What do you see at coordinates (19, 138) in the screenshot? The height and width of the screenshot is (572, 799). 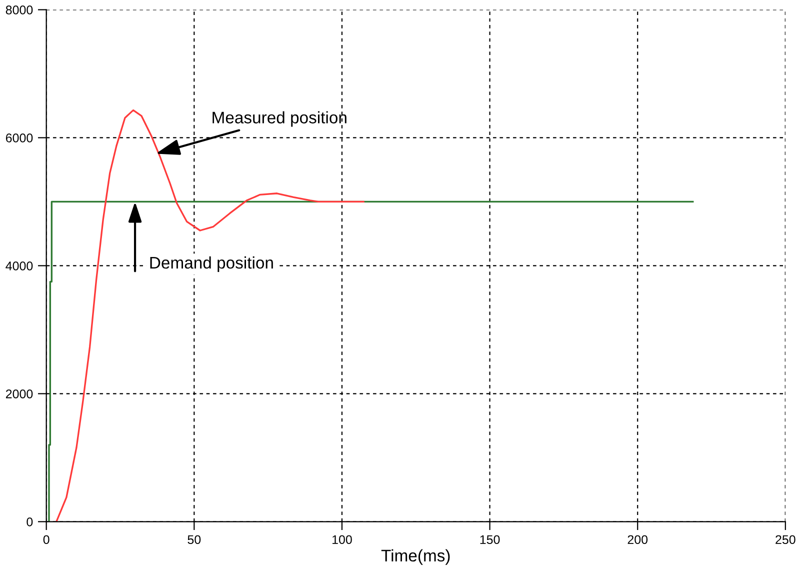 I see `y-tick-label: 6000` at bounding box center [19, 138].